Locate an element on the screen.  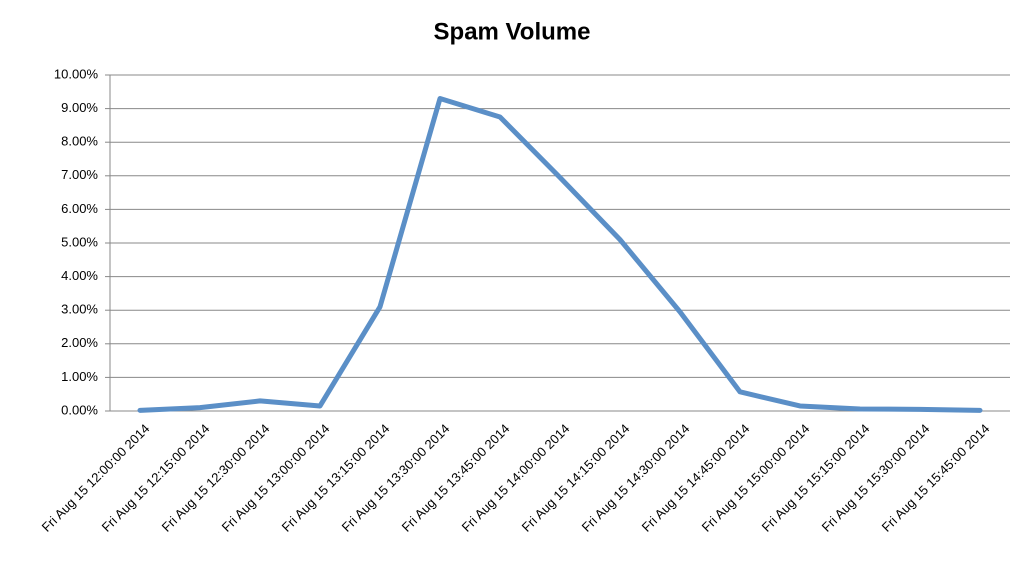
y-tick-label: 3.00% is located at coordinates (79, 309).